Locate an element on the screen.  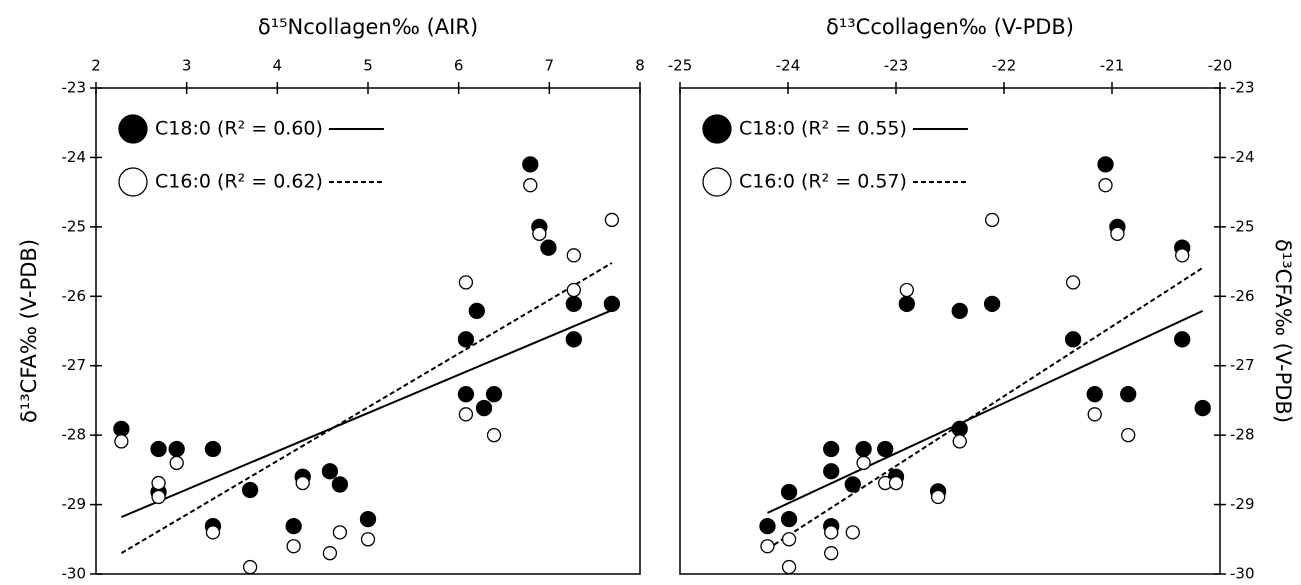
x-tick-label: -22 is located at coordinates (1004, 66).